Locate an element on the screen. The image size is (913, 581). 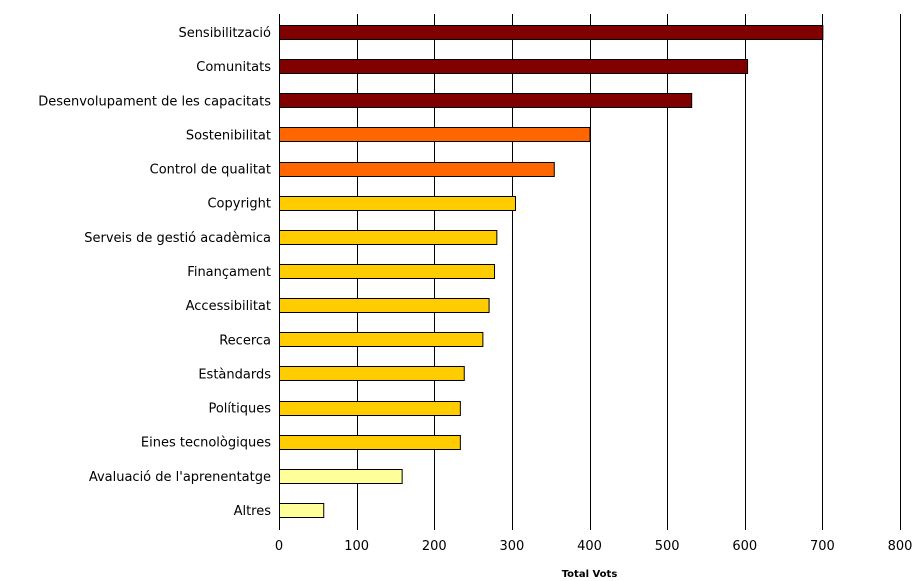
x-tick-label: 400 is located at coordinates (589, 546).